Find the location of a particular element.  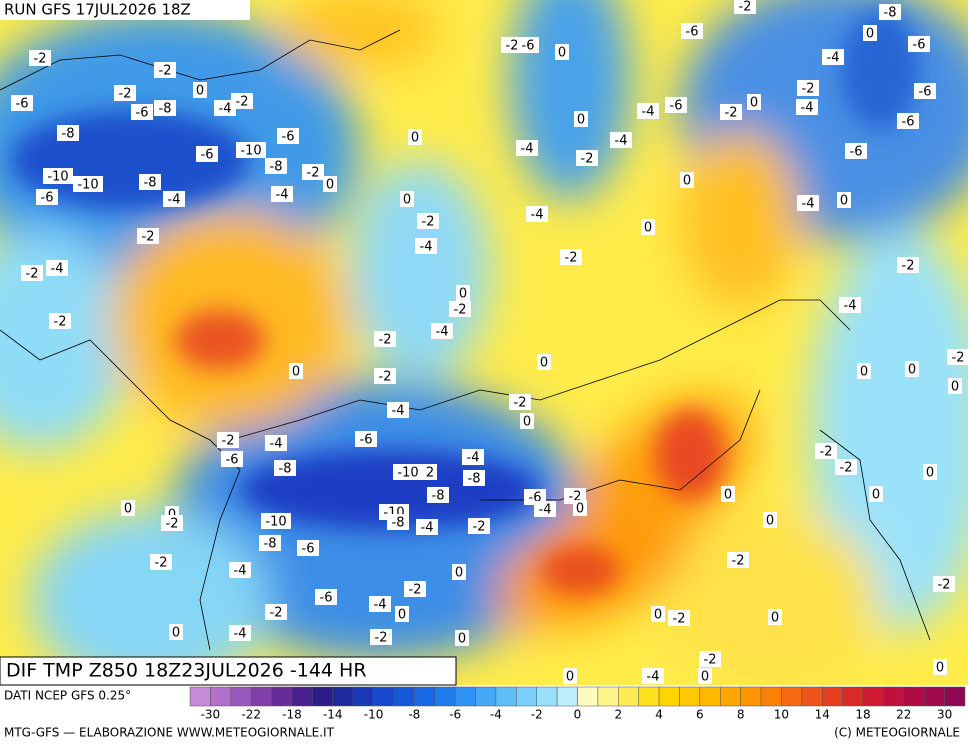

legend-tick-label: -6 is located at coordinates (455, 715).